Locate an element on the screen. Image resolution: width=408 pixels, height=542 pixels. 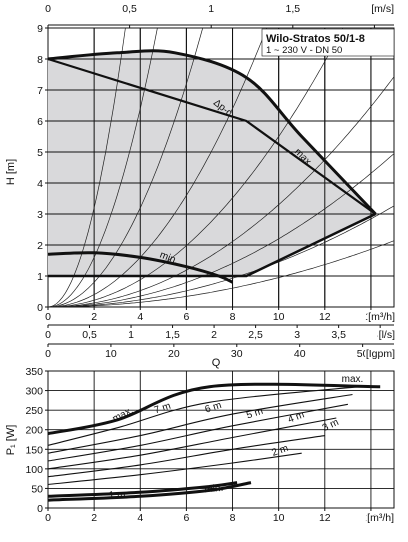
x-tick-label: 50 is located at coordinates (363, 354).